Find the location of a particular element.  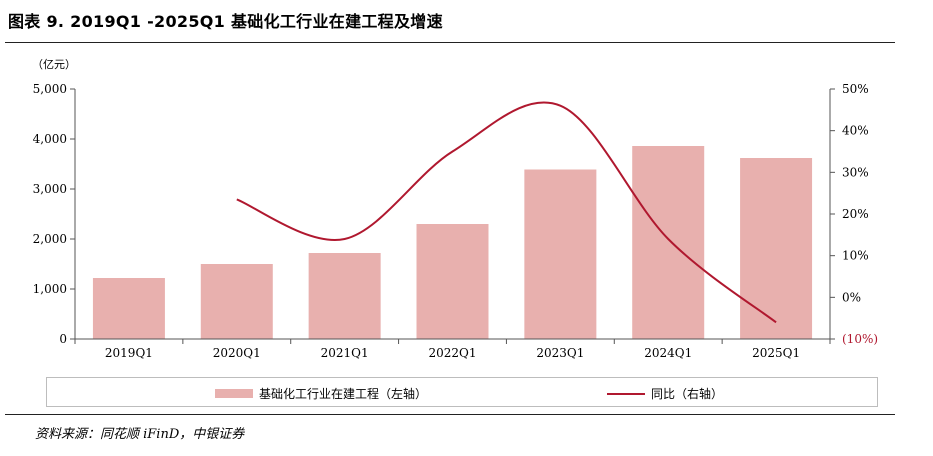

x-tick-label: 2022Q1 is located at coordinates (452, 353).